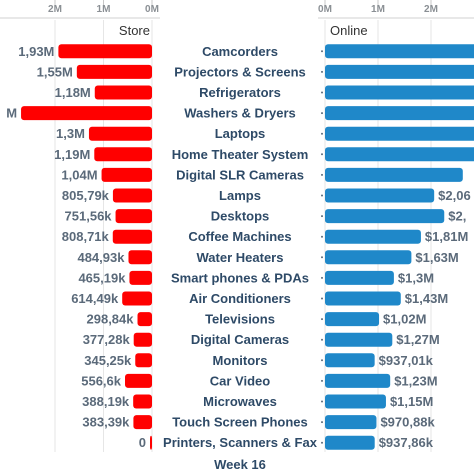 The image size is (474, 474). Describe the element at coordinates (240, 113) in the screenshot. I see `category-label: Washers & Dryers` at that location.